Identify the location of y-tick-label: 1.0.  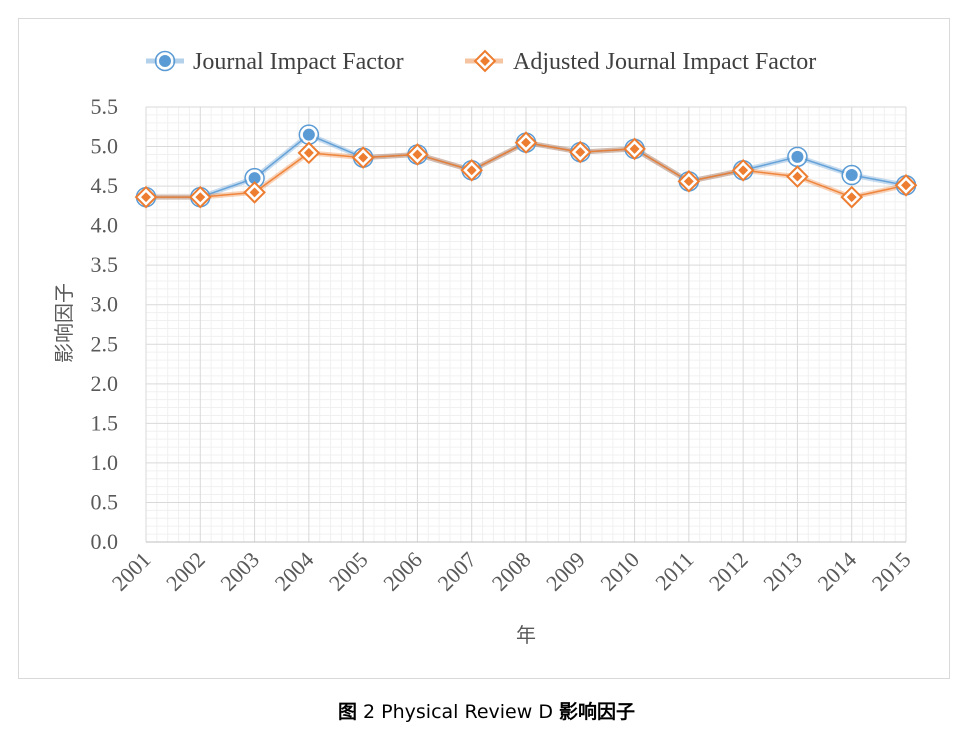
(105, 462).